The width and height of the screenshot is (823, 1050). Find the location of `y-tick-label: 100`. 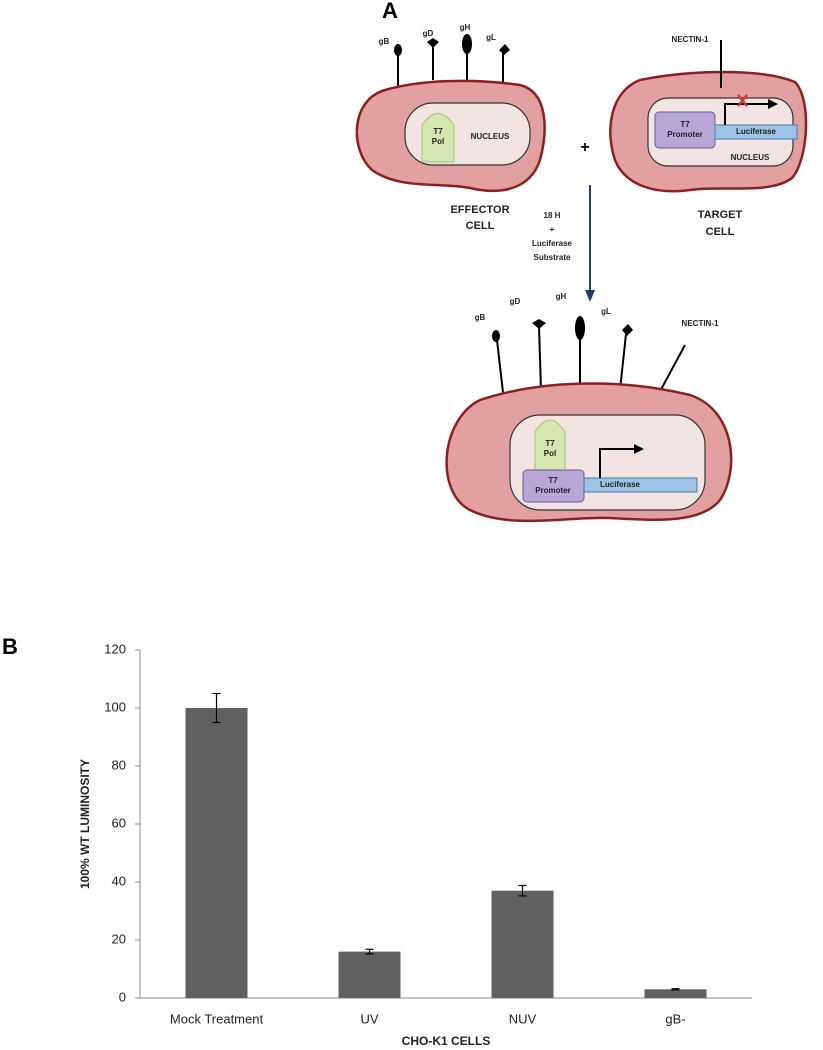

y-tick-label: 100 is located at coordinates (115, 706).